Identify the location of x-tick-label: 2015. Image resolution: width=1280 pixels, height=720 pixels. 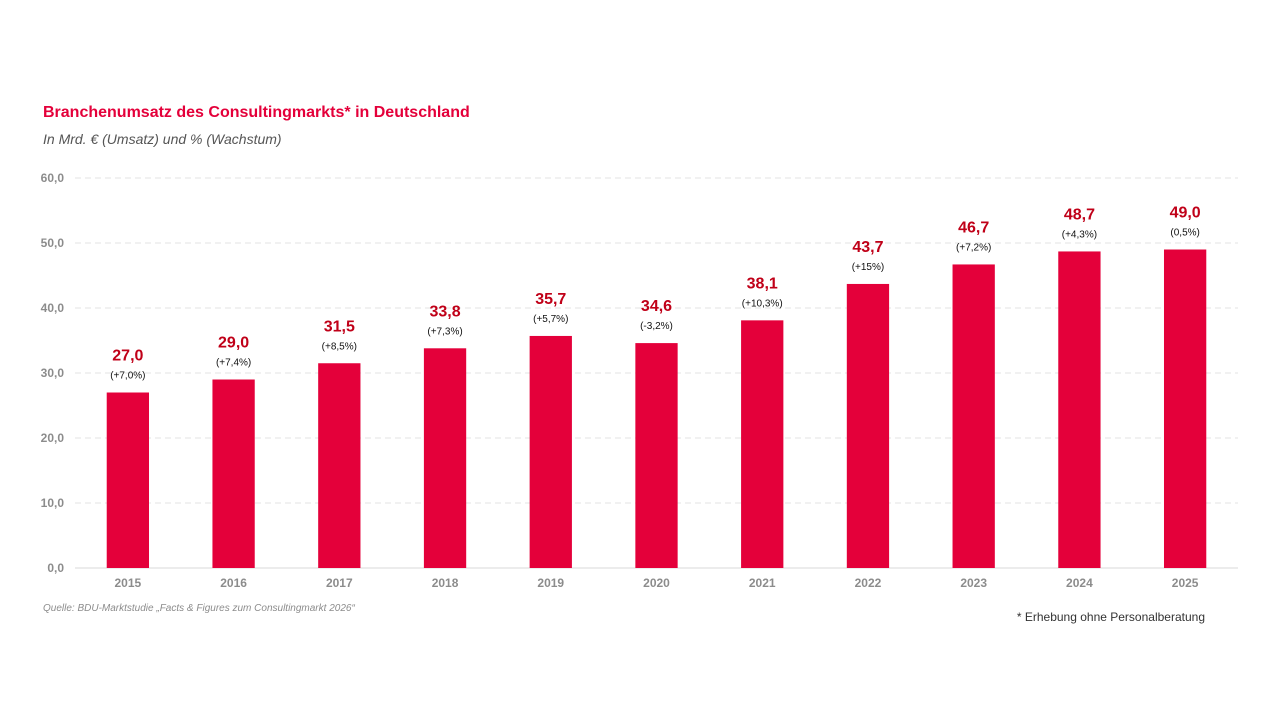
(128, 583).